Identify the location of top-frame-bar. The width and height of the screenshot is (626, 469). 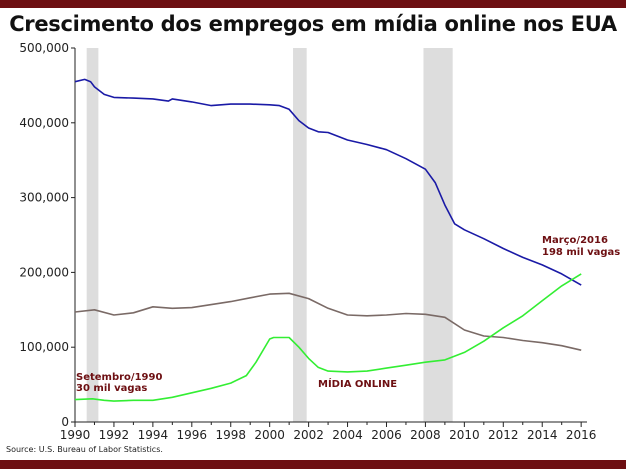
(313, 4).